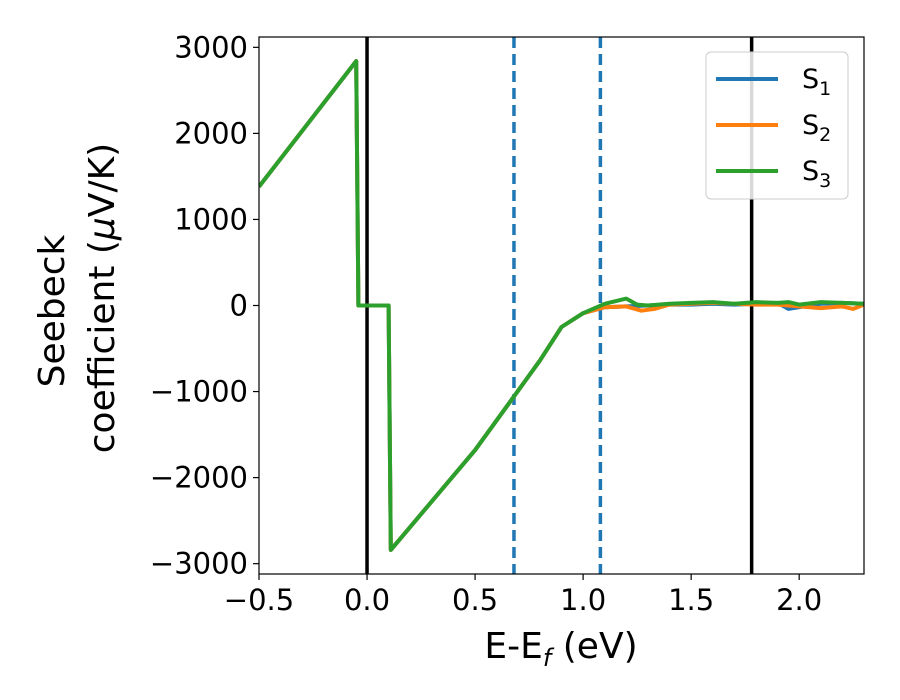  What do you see at coordinates (211, 47) in the screenshot?
I see `y-tick-label: 3000` at bounding box center [211, 47].